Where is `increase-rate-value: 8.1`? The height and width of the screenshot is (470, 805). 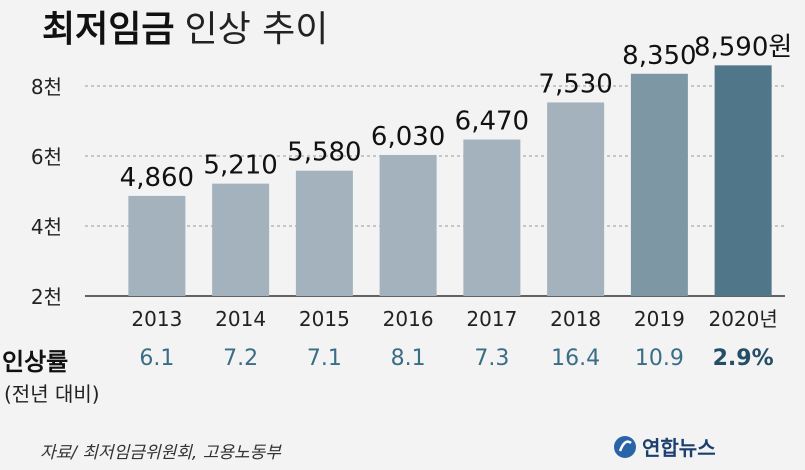
increase-rate-value: 8.1 is located at coordinates (408, 358).